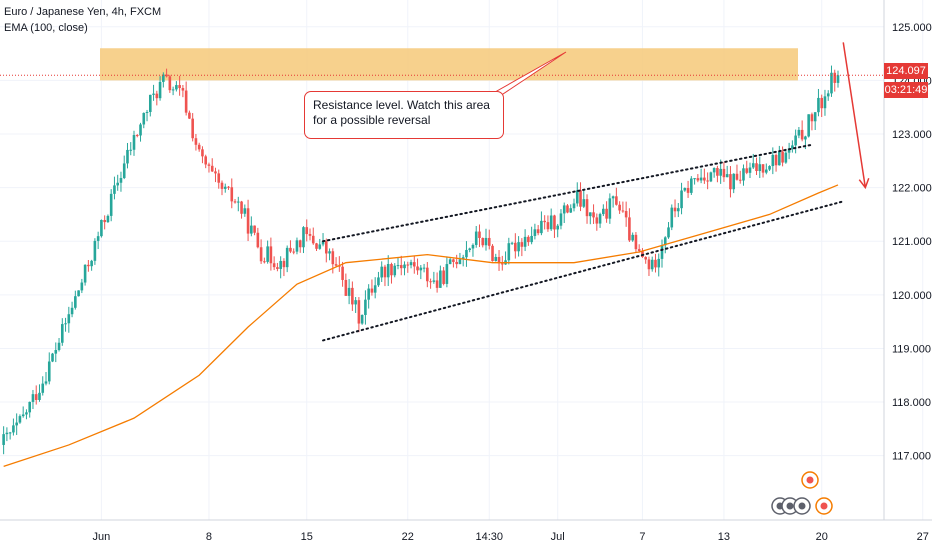  I want to click on x-tick-label: 20, so click(822, 537).